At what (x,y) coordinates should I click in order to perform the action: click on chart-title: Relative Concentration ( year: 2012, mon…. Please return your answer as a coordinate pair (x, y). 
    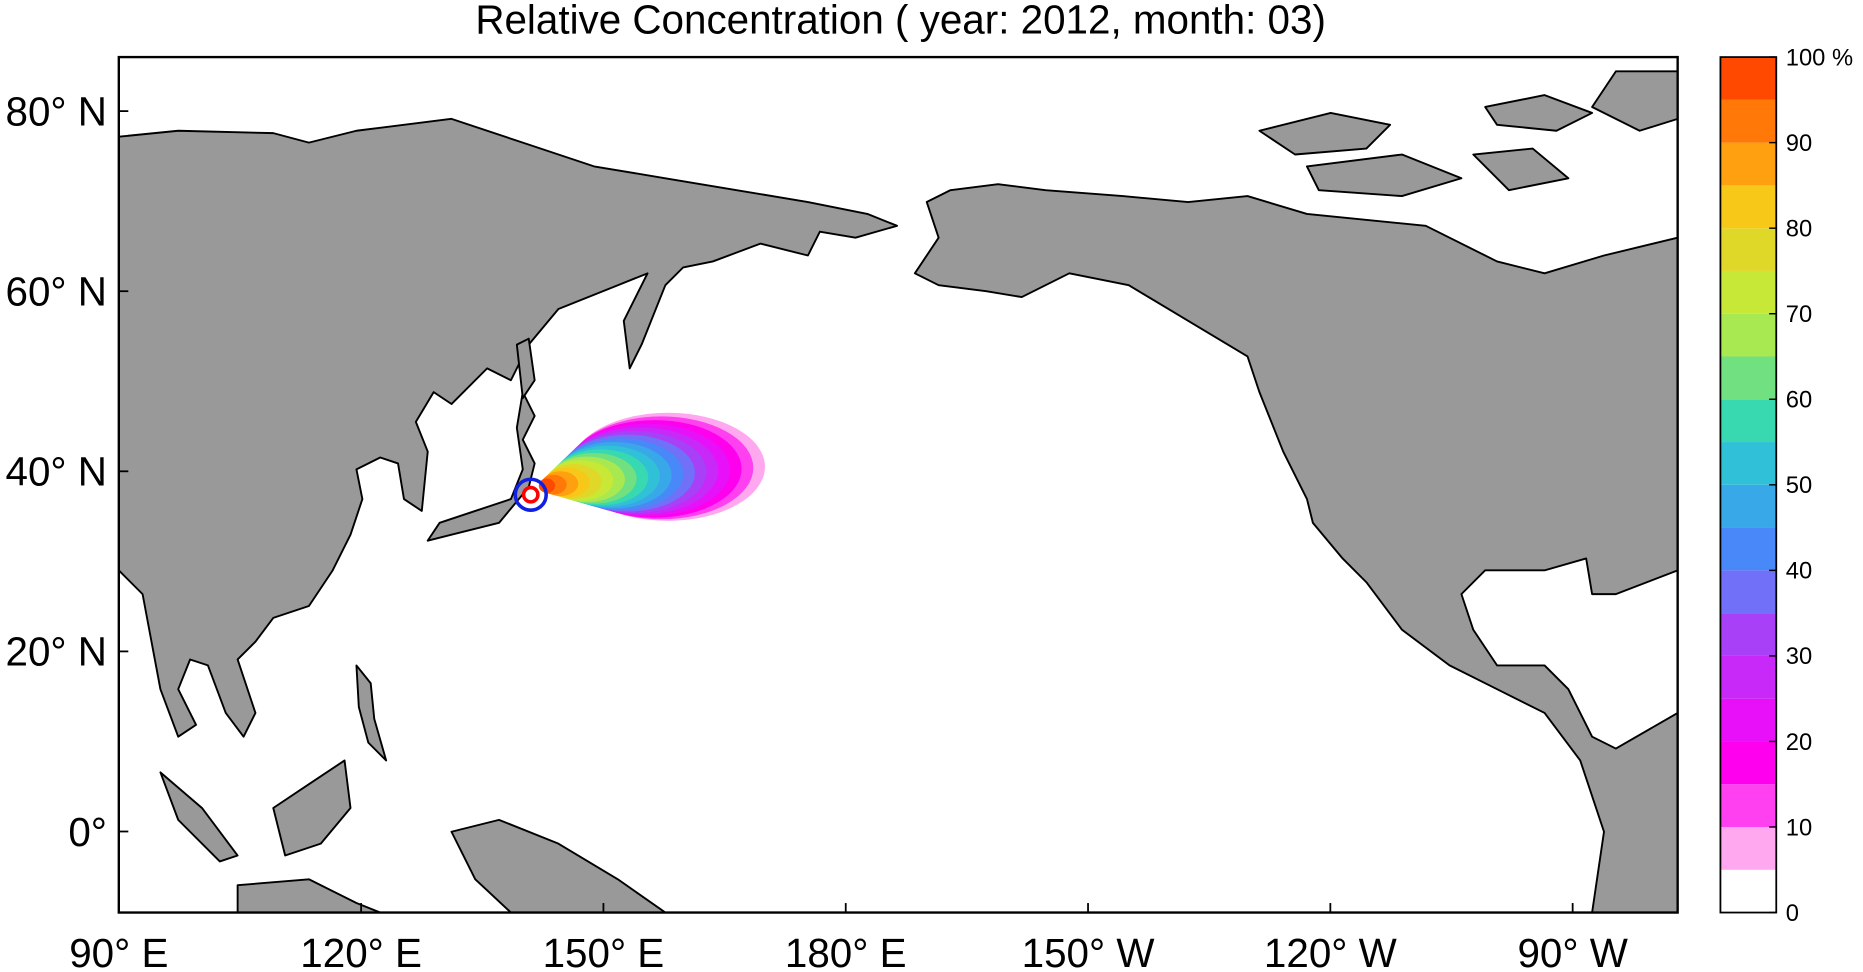
    Looking at the image, I should click on (900, 21).